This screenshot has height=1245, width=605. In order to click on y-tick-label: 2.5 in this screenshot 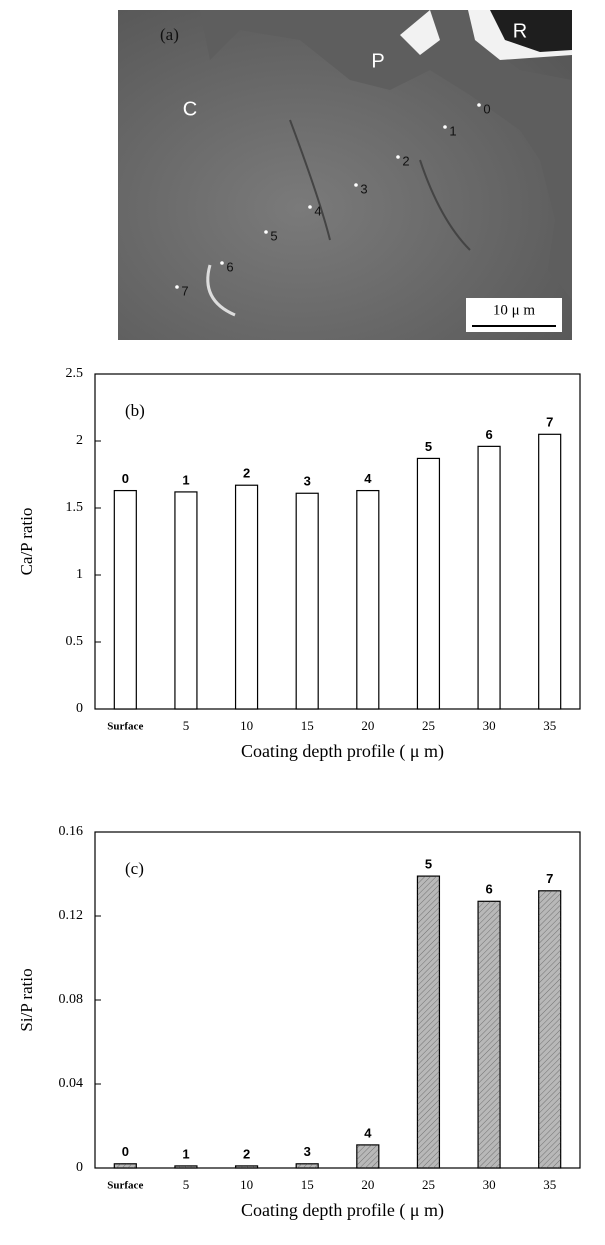, I will do `click(75, 373)`.